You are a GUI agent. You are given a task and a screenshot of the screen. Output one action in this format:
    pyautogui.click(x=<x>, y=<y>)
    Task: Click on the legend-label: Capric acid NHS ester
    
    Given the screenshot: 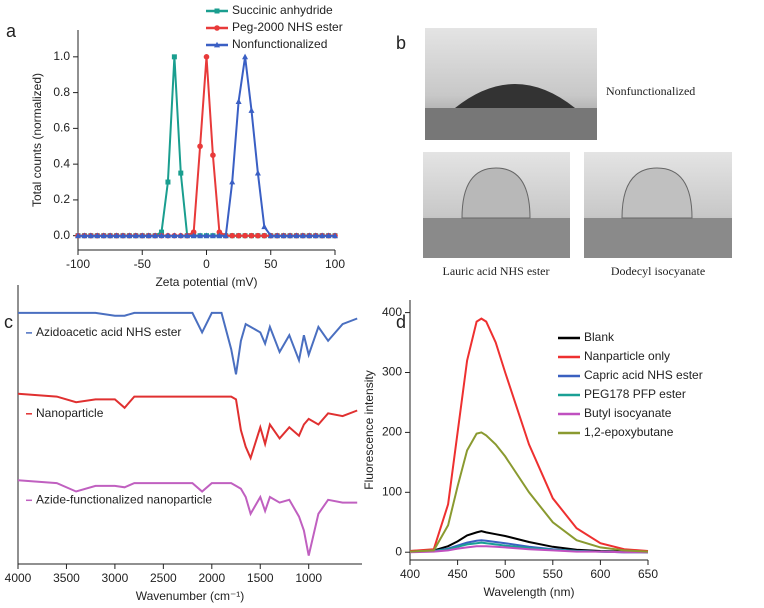 What is the action you would take?
    pyautogui.click(x=643, y=375)
    